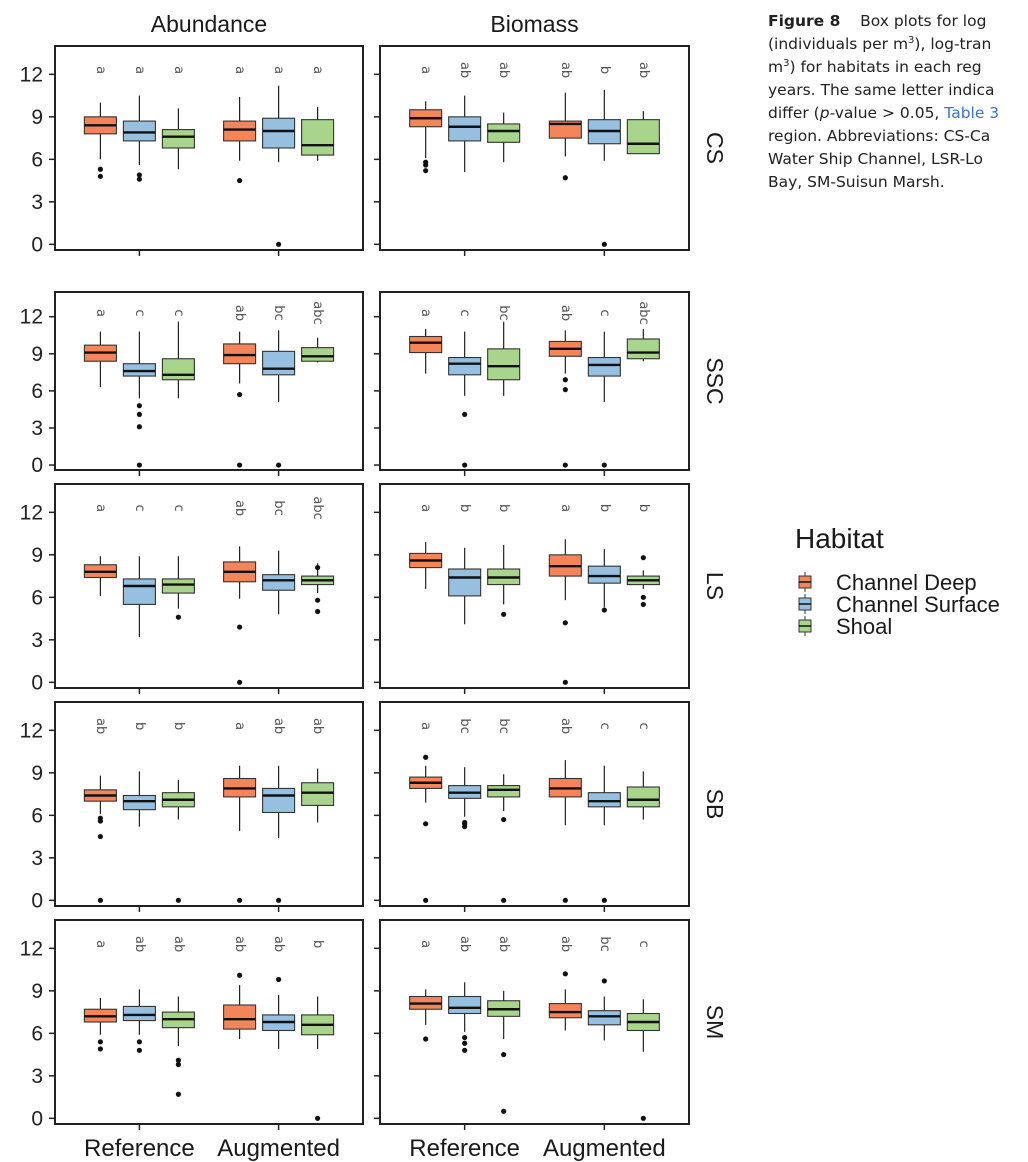  What do you see at coordinates (715, 804) in the screenshot?
I see `row-label-sb: SB` at bounding box center [715, 804].